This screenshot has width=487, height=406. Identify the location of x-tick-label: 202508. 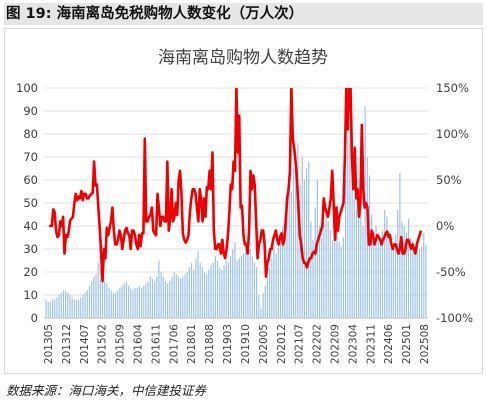
(425, 344).